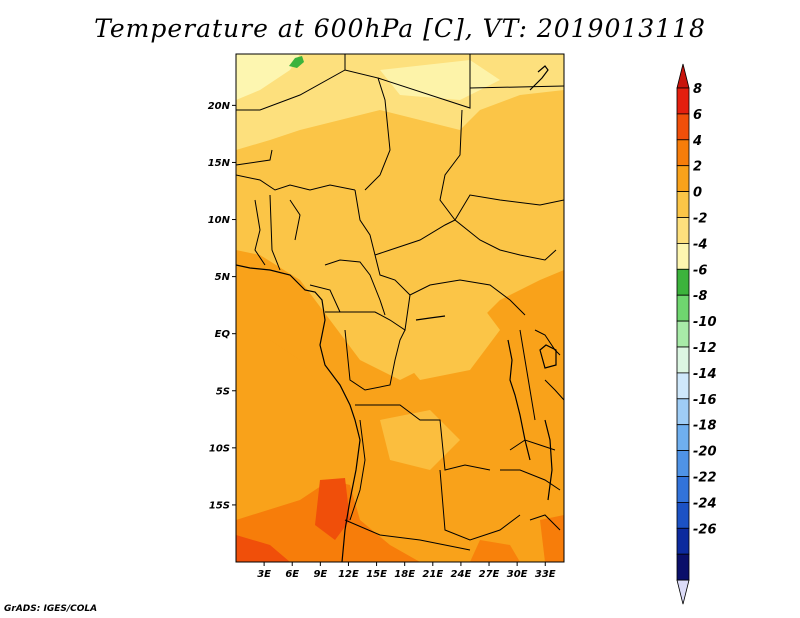 The width and height of the screenshot is (800, 618). Describe the element at coordinates (697, 115) in the screenshot. I see `colorbar-label: 6` at that location.